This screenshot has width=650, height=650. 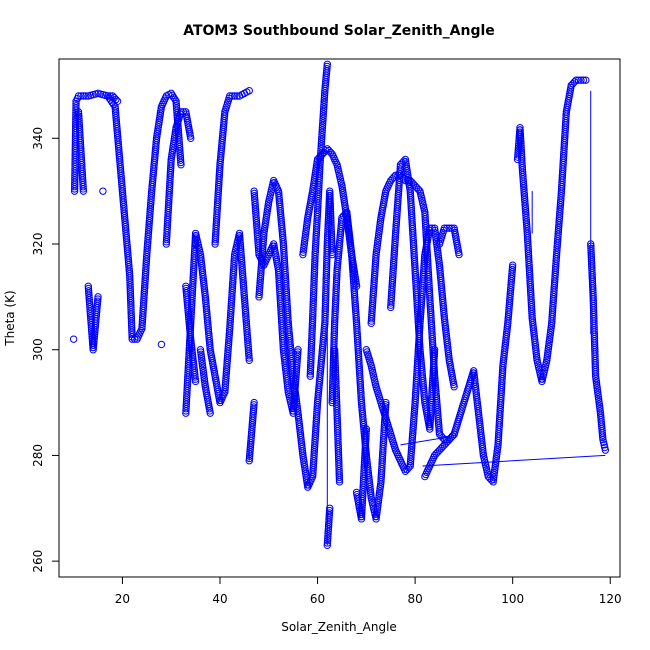 What do you see at coordinates (10, 318) in the screenshot?
I see `y-axis-label: Theta (K)` at bounding box center [10, 318].